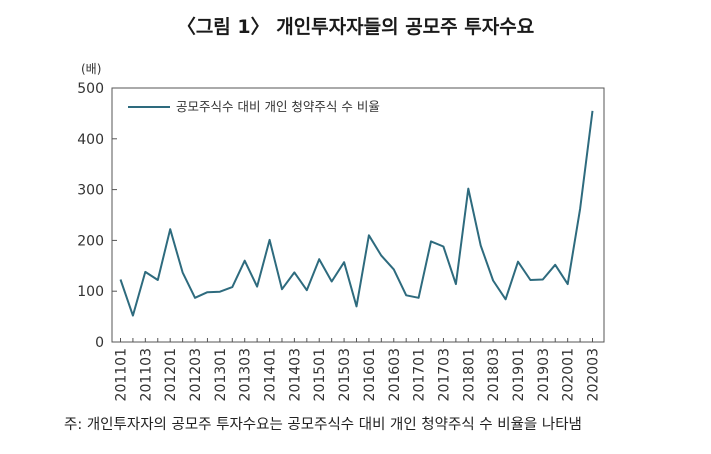 Image resolution: width=711 pixels, height=454 pixels. I want to click on y-tick-label: 0, so click(99, 343).